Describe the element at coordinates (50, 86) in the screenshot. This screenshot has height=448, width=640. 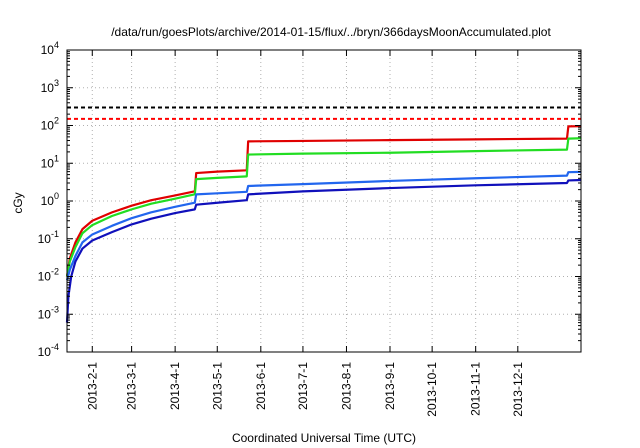
I see `y-tick-label: 10³` at that location.